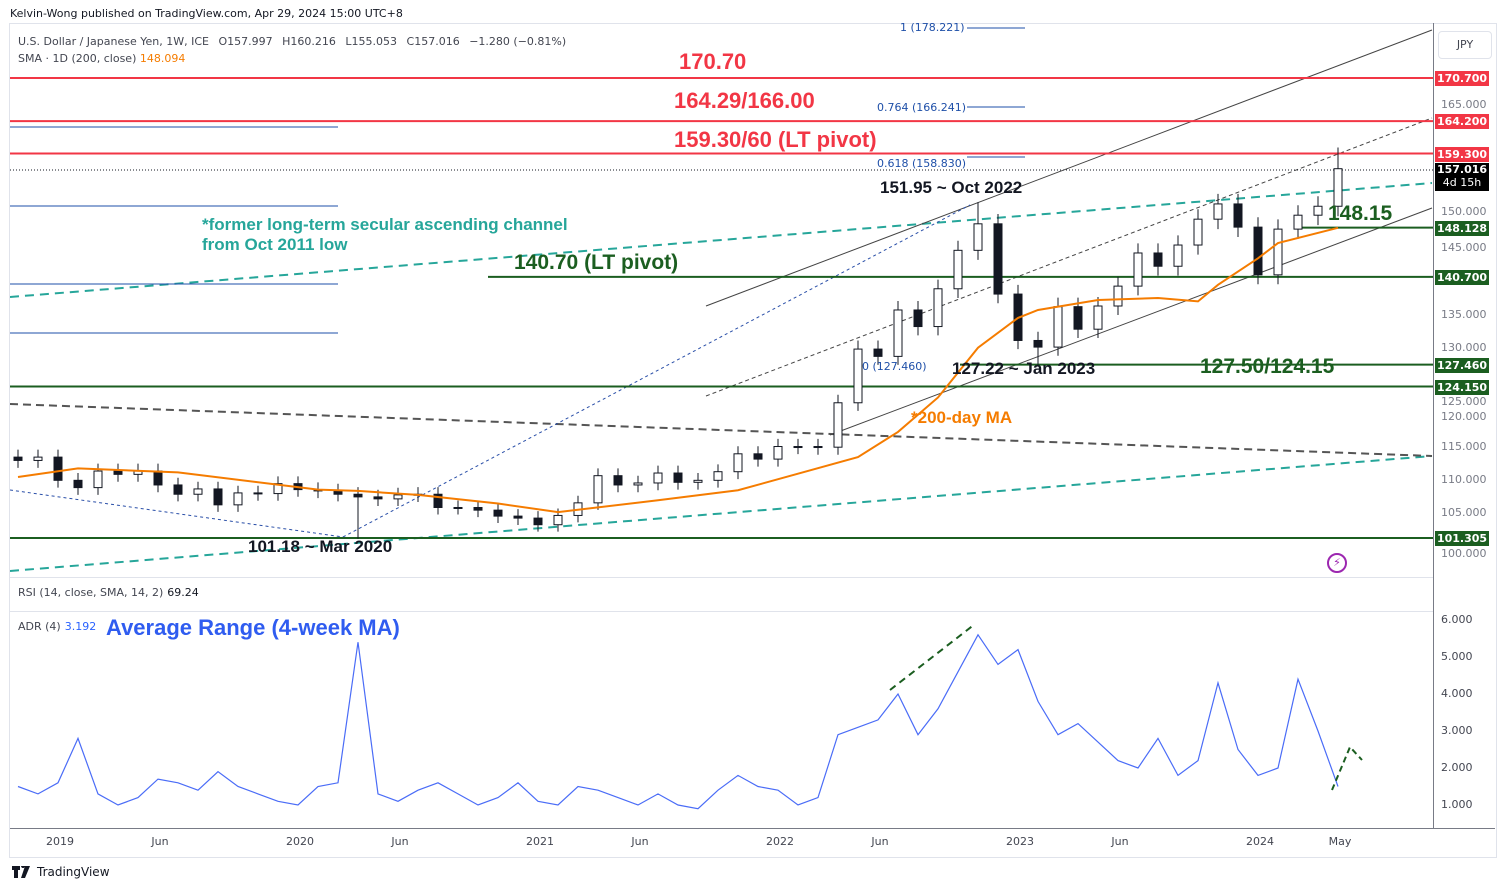 This screenshot has width=1504, height=891. What do you see at coordinates (922, 163) in the screenshot?
I see `fib-label-0618: 0.618 (158.830)` at bounding box center [922, 163].